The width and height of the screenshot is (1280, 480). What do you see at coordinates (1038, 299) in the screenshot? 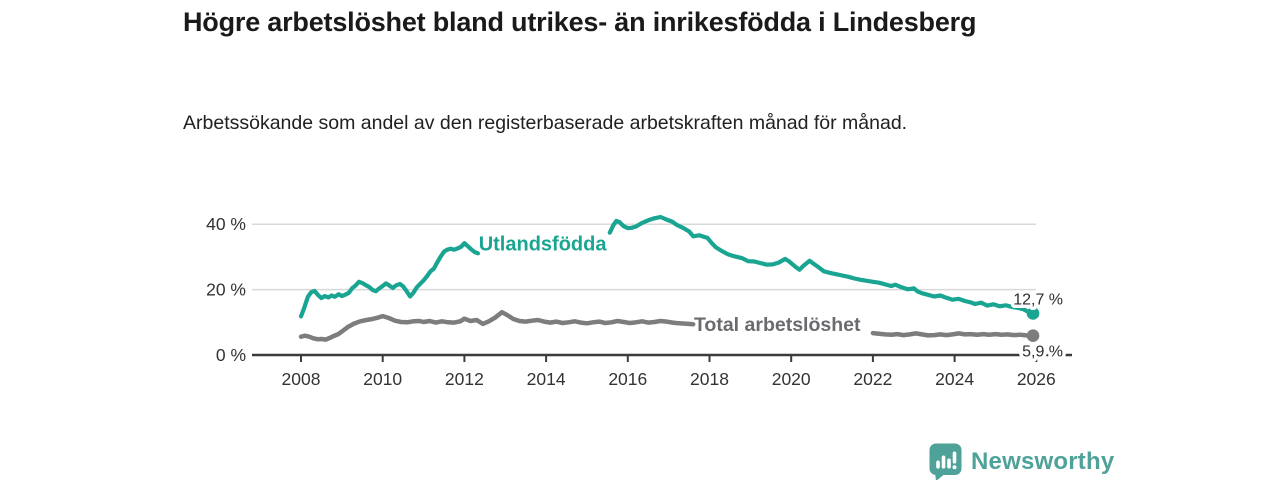
I see `utlandsfodda-end-value: 12,7 %` at bounding box center [1038, 299].